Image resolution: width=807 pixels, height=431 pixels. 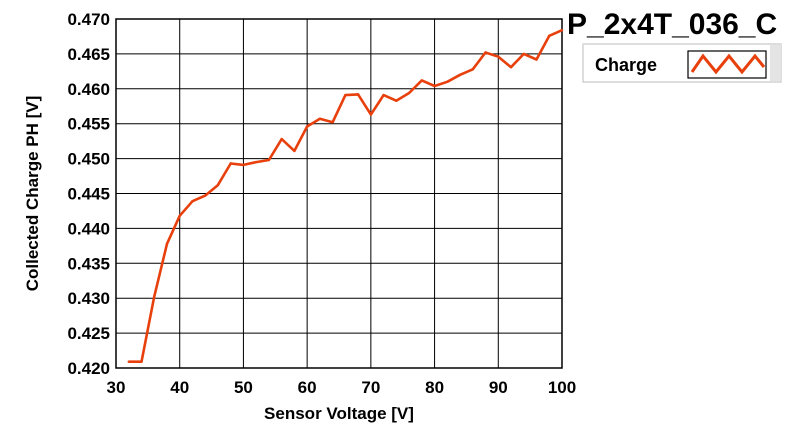 What do you see at coordinates (88, 54) in the screenshot?
I see `y-tick-label: 0.465` at bounding box center [88, 54].